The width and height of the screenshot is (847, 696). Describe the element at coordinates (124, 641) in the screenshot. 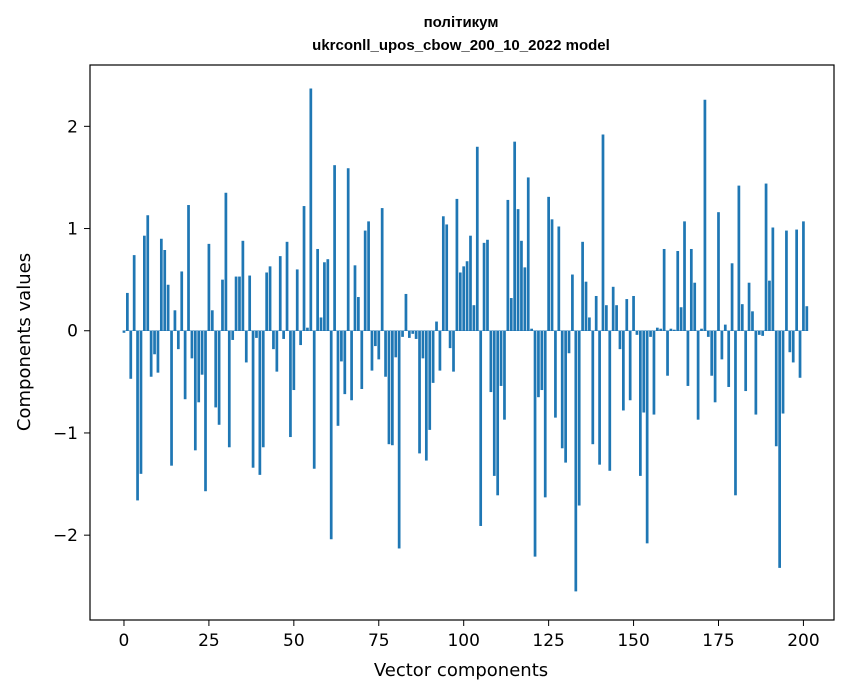

I see `x-tick-label: 0` at that location.